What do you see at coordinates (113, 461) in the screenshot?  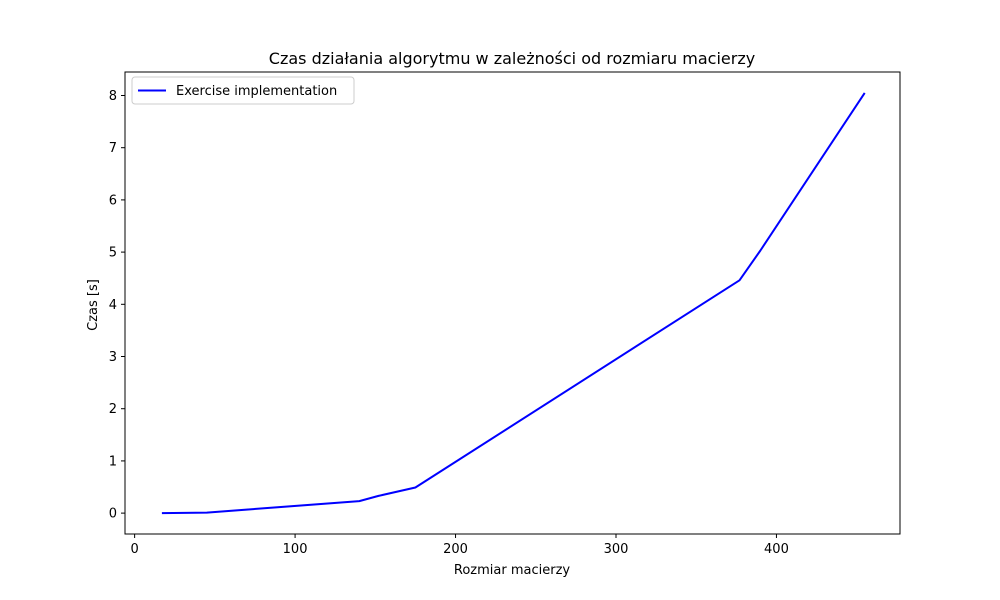 I see `y-tick-label: 1` at bounding box center [113, 461].